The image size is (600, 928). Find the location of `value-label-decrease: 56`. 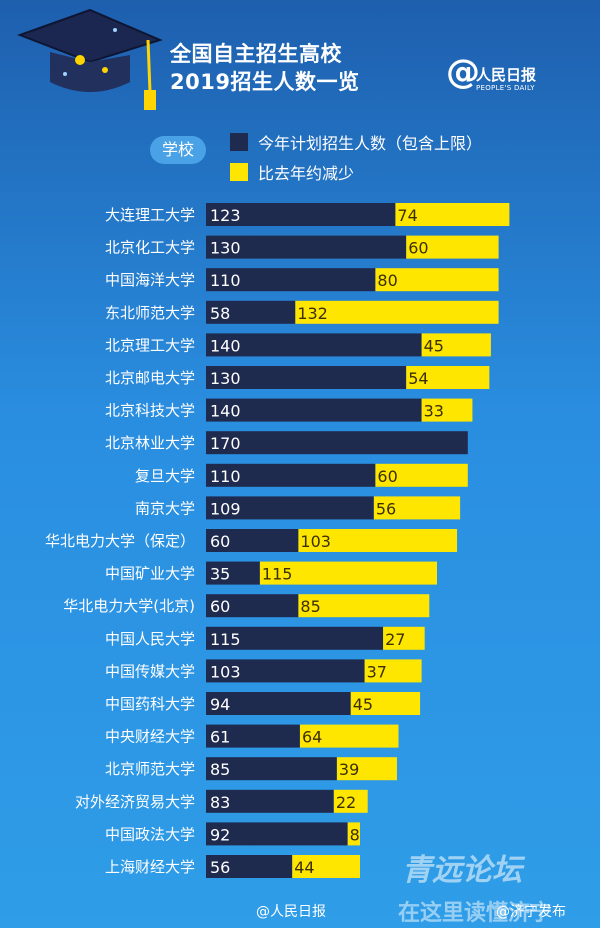

value-label-decrease: 56 is located at coordinates (386, 508).